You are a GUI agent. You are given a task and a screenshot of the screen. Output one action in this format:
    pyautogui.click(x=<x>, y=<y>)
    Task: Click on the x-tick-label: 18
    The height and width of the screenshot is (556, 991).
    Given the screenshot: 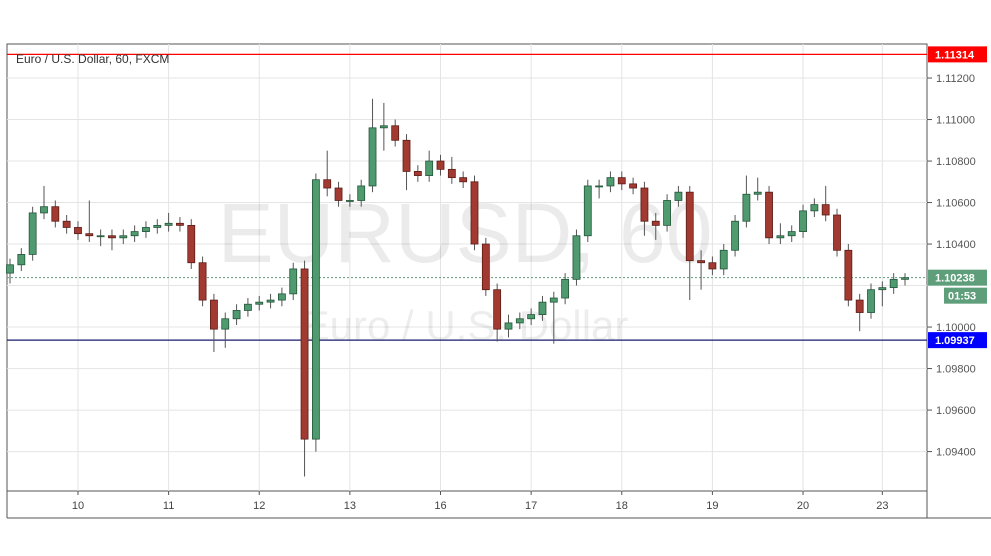 What is the action you would take?
    pyautogui.click(x=622, y=506)
    